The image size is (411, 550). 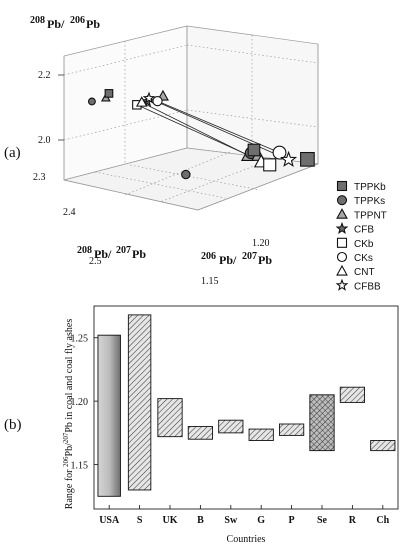 What do you see at coordinates (208, 256) in the screenshot?
I see `y-axis-sup1: 206` at bounding box center [208, 256].